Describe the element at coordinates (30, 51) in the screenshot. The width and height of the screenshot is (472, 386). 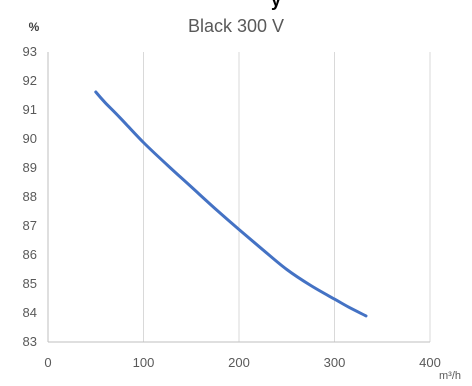
I see `y-tick-label: 93` at that location.